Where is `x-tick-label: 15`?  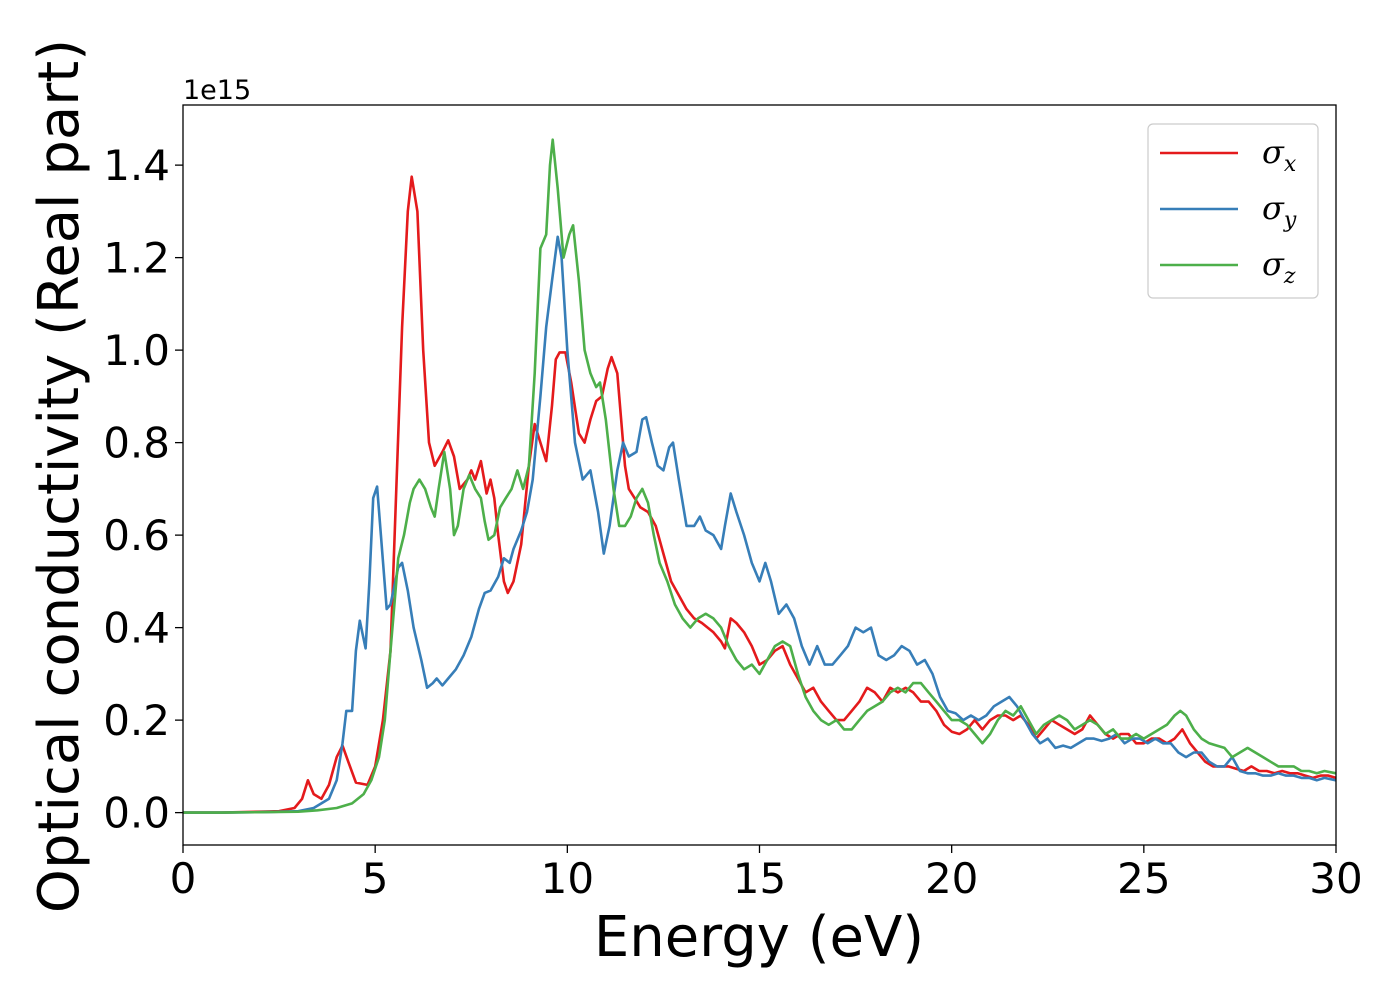
x-tick-label: 15 is located at coordinates (759, 878).